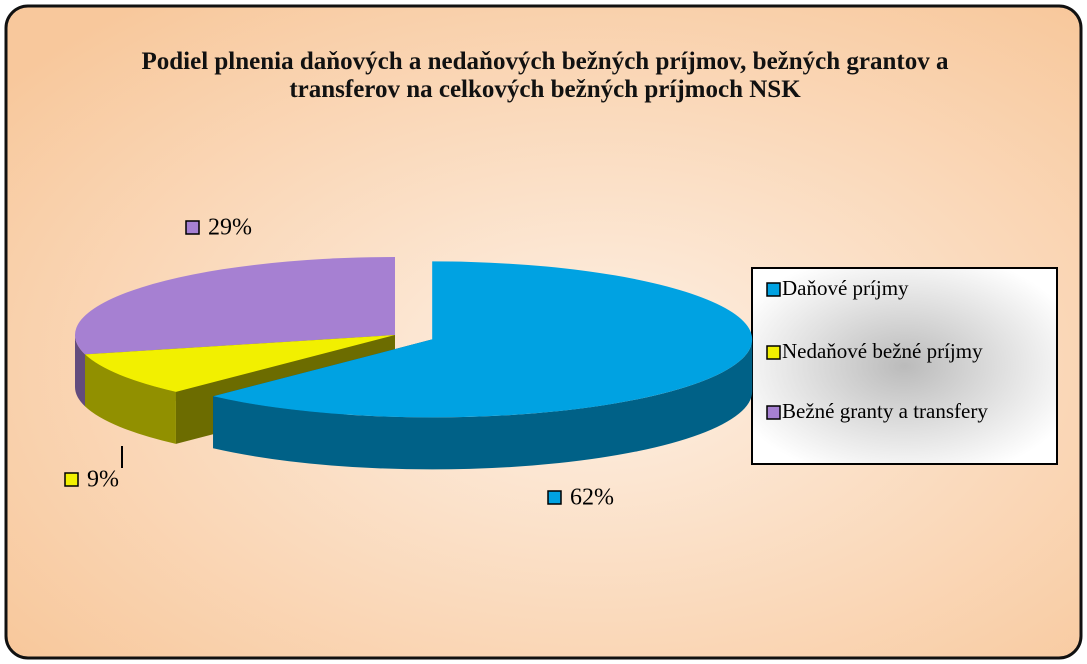 This screenshot has width=1087, height=664. Describe the element at coordinates (103, 480) in the screenshot. I see `data-label: 9%` at that location.